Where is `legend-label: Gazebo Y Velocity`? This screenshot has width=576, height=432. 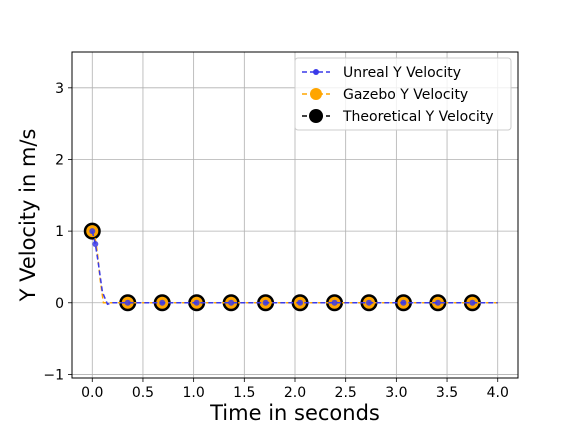
legend-label: Gazebo Y Velocity is located at coordinates (405, 95).